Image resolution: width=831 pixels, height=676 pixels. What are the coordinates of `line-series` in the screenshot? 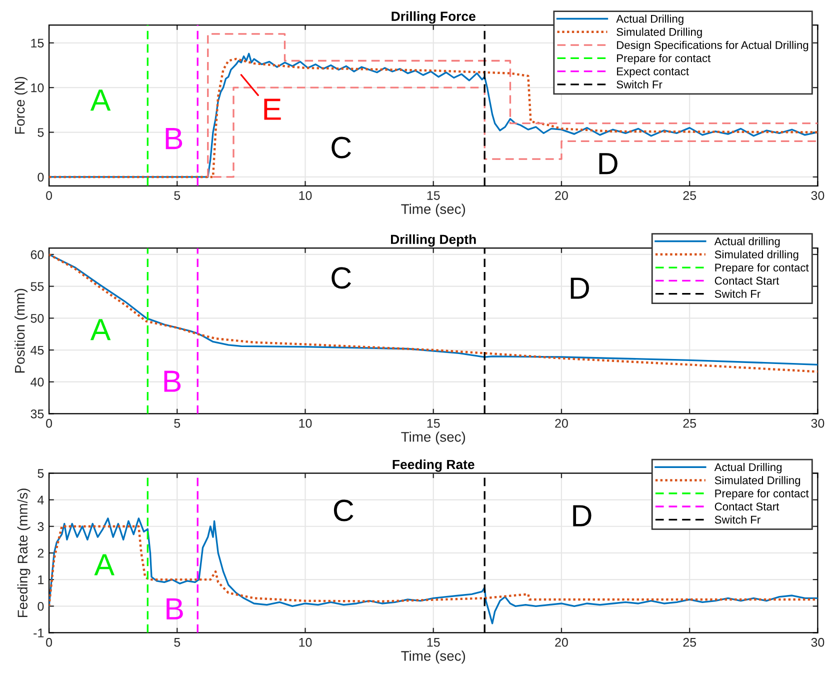 It's located at (515, 132).